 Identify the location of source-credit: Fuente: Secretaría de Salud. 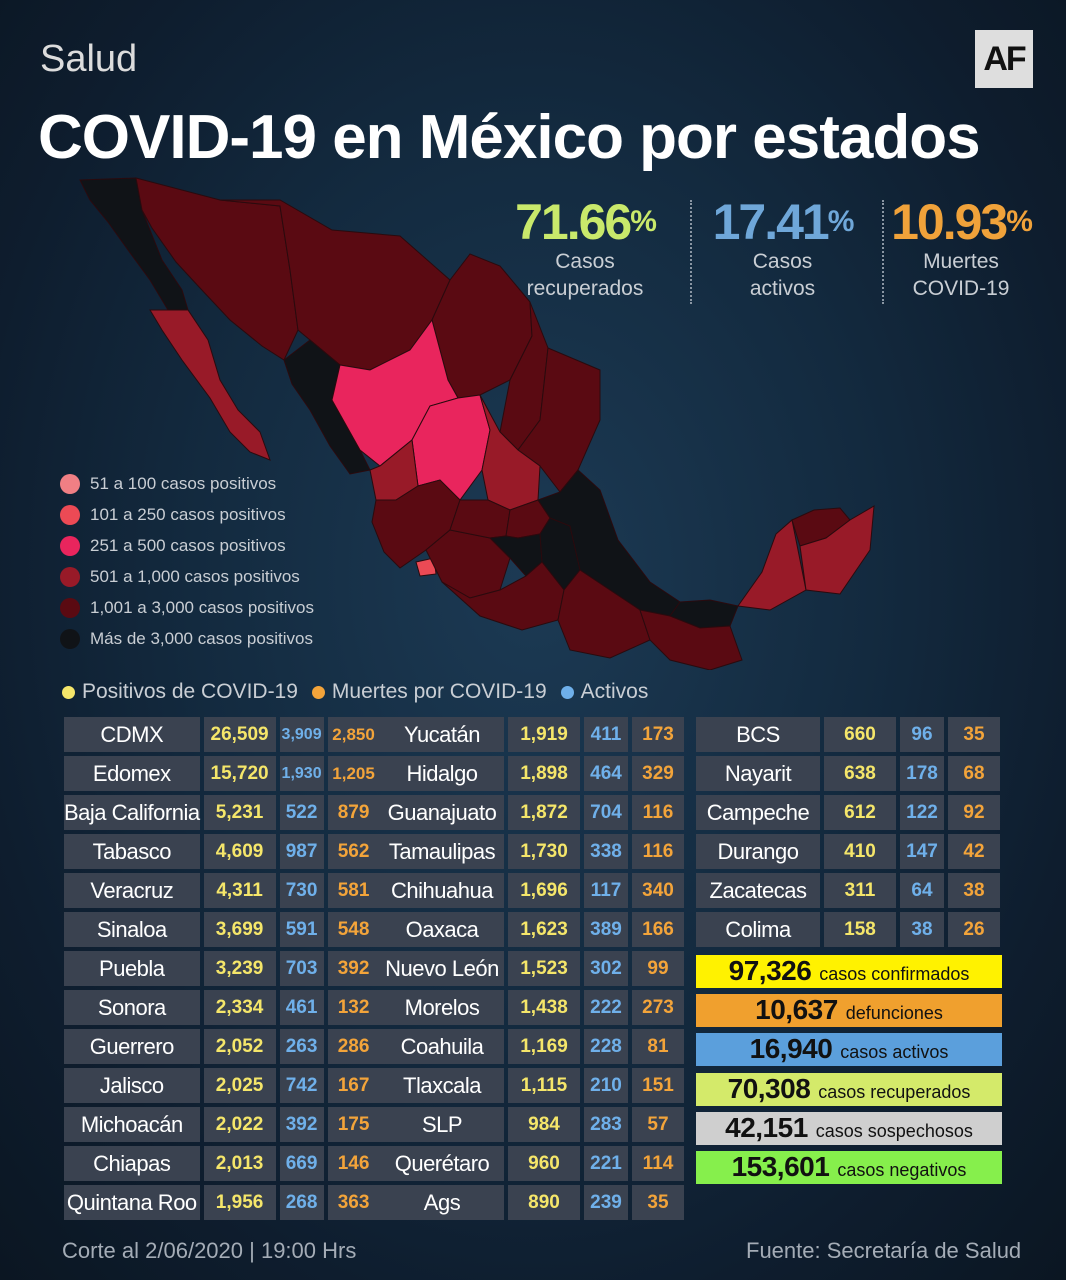
(884, 1250).